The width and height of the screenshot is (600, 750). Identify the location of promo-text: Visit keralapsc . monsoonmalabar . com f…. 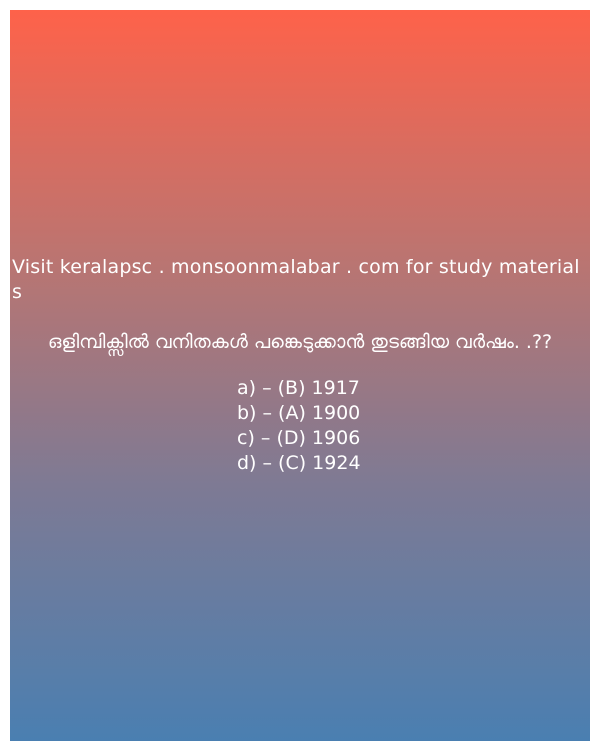
(296, 279).